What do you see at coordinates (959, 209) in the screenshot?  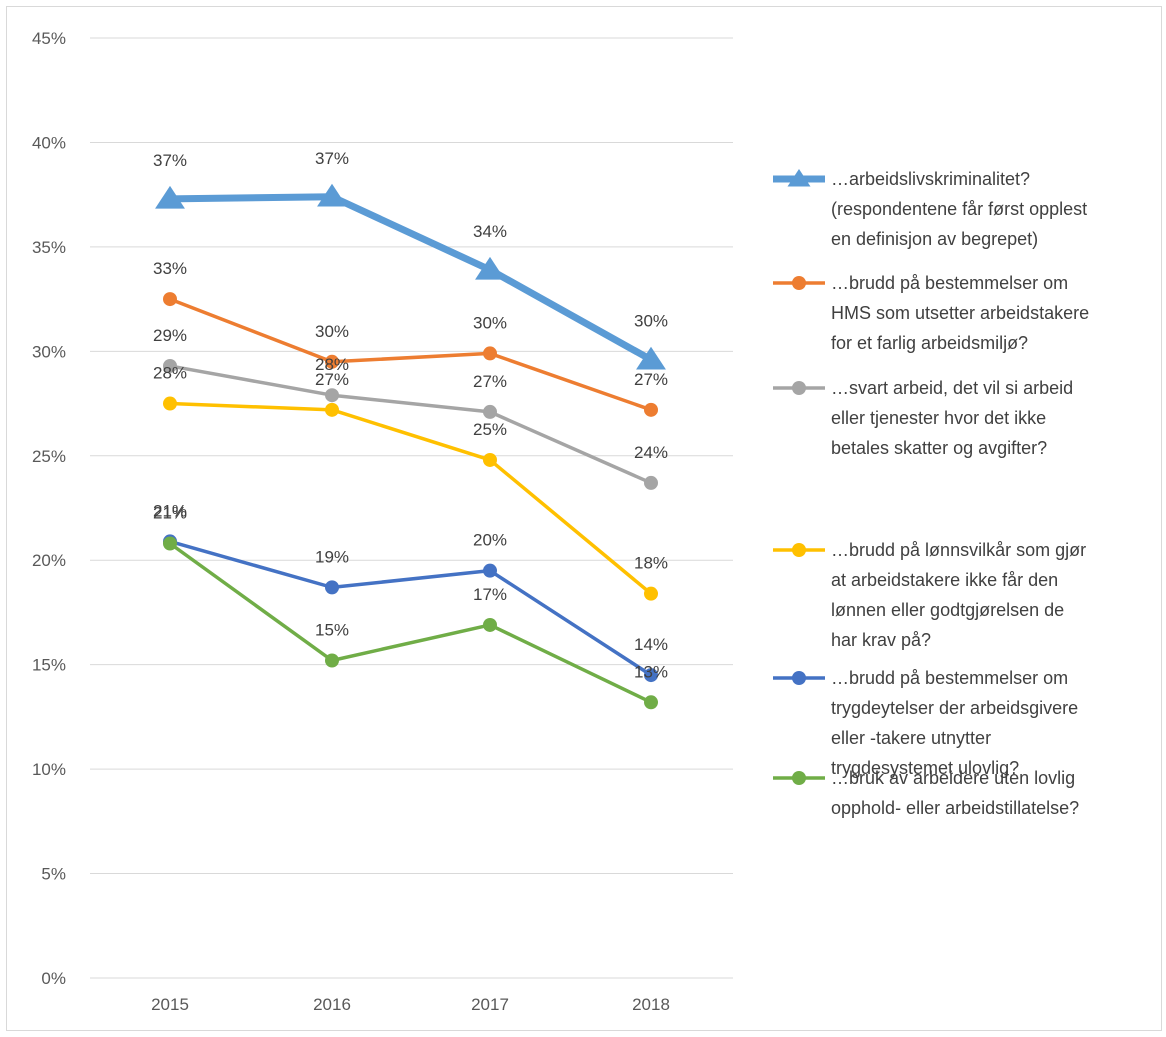 I see `legend-entry-text: (respondentene får først opplest` at bounding box center [959, 209].